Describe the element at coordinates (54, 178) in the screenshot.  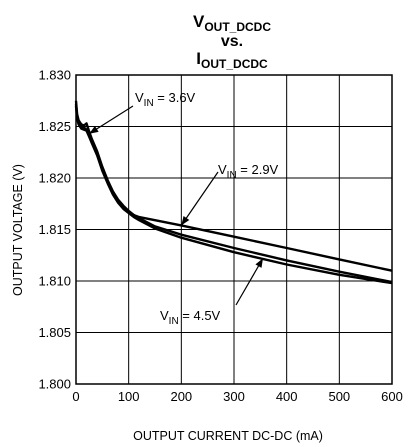
I see `y-tick-label: 1.820` at that location.